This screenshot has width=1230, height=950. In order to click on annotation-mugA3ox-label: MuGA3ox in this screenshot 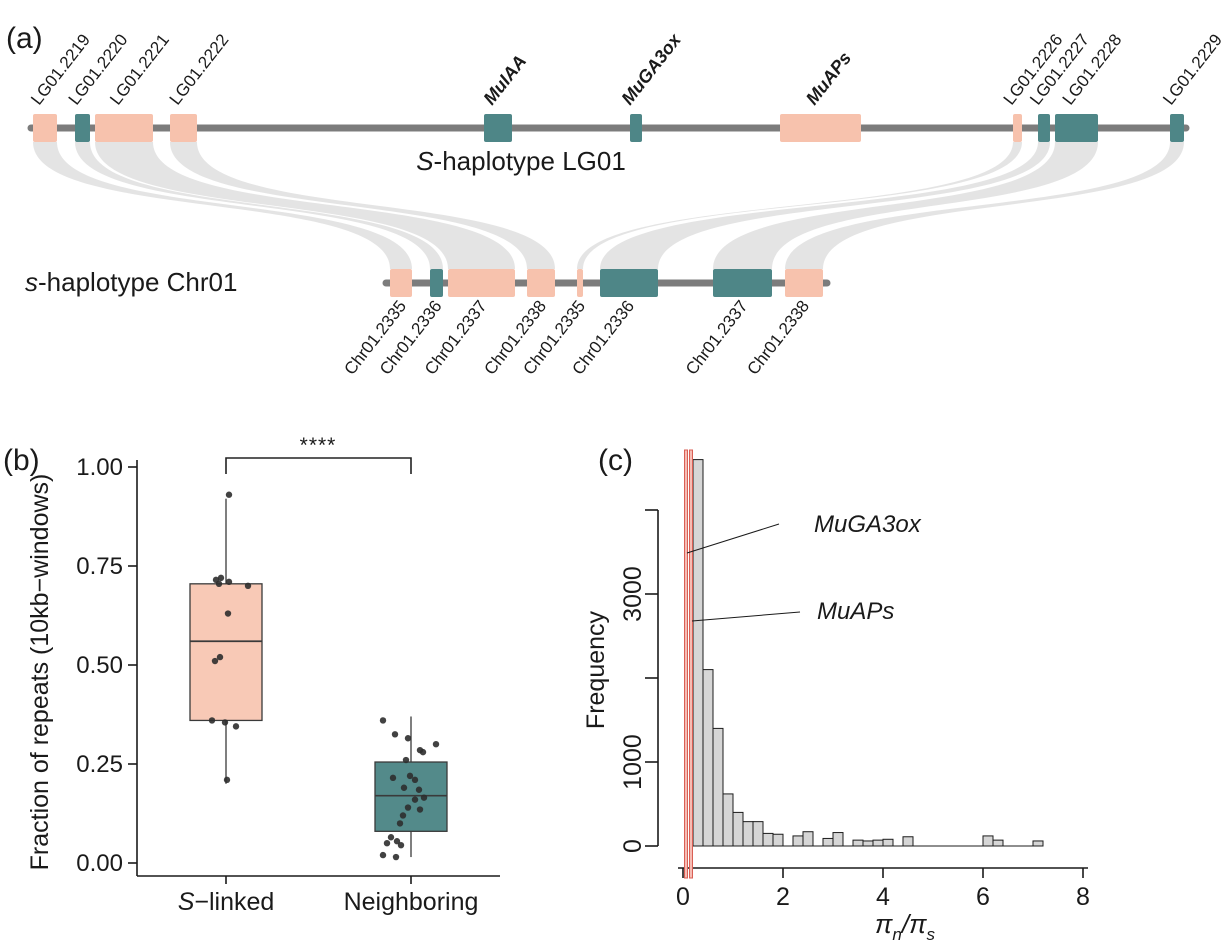, I will do `click(868, 524)`.